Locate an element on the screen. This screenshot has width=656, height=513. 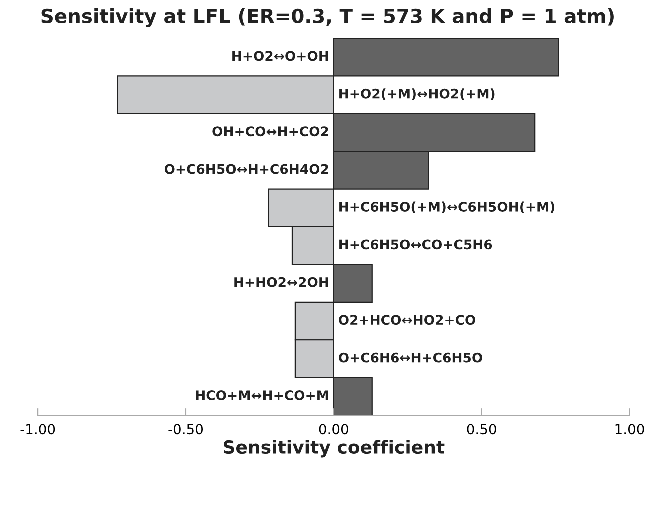
x-tick-label: 0.00 is located at coordinates (333, 429).